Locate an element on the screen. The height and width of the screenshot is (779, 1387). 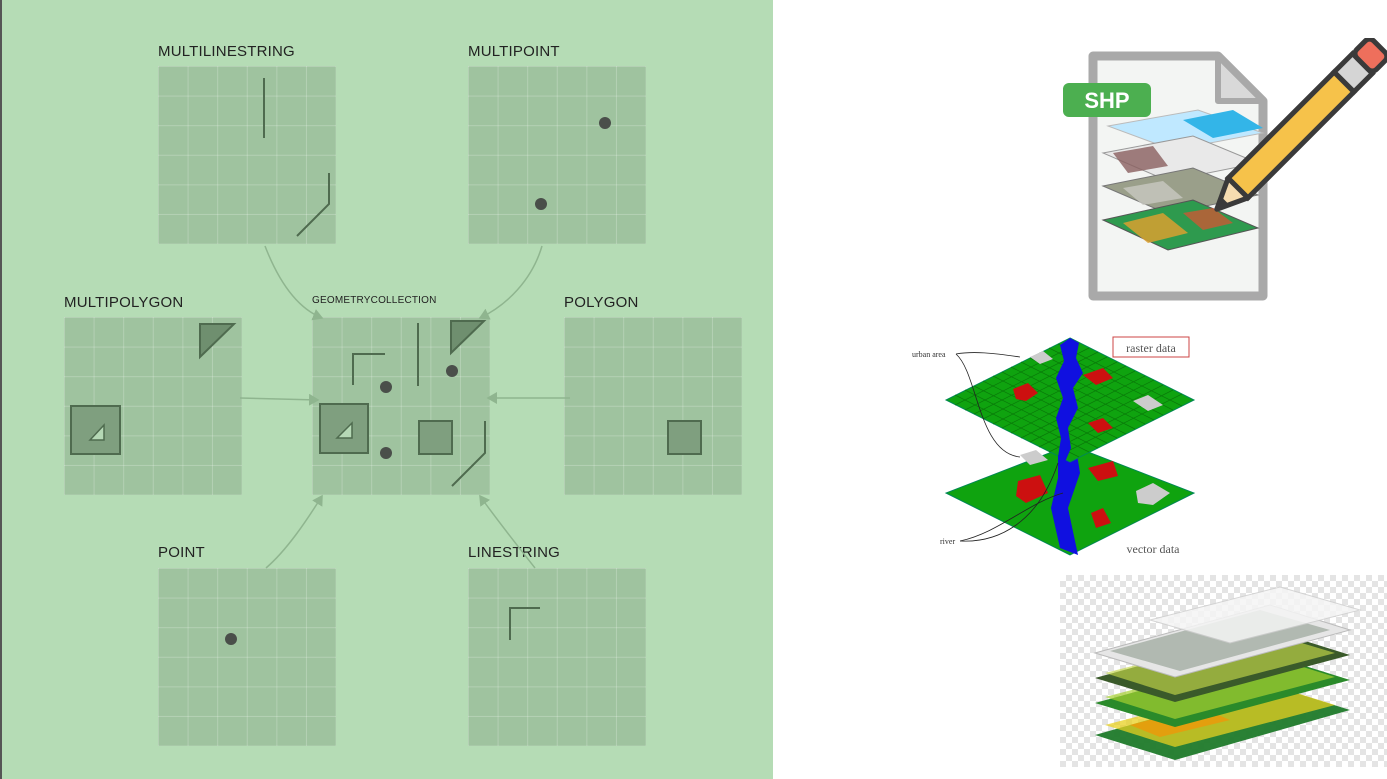
stacked-layers-image is located at coordinates (1223, 671).